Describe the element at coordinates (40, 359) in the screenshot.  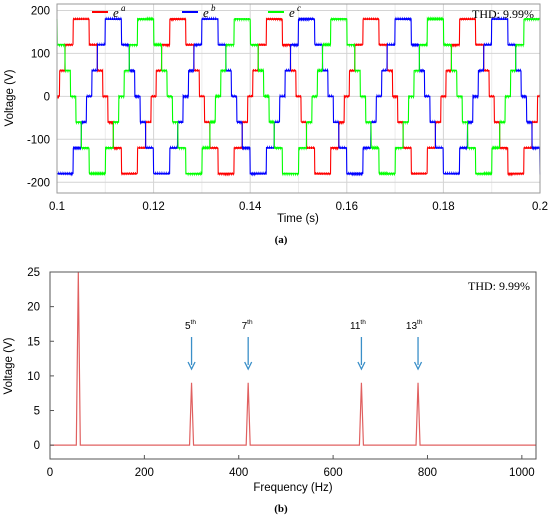
I see `chart-b-y-ticks: 25 20 15 10 5 0` at that location.